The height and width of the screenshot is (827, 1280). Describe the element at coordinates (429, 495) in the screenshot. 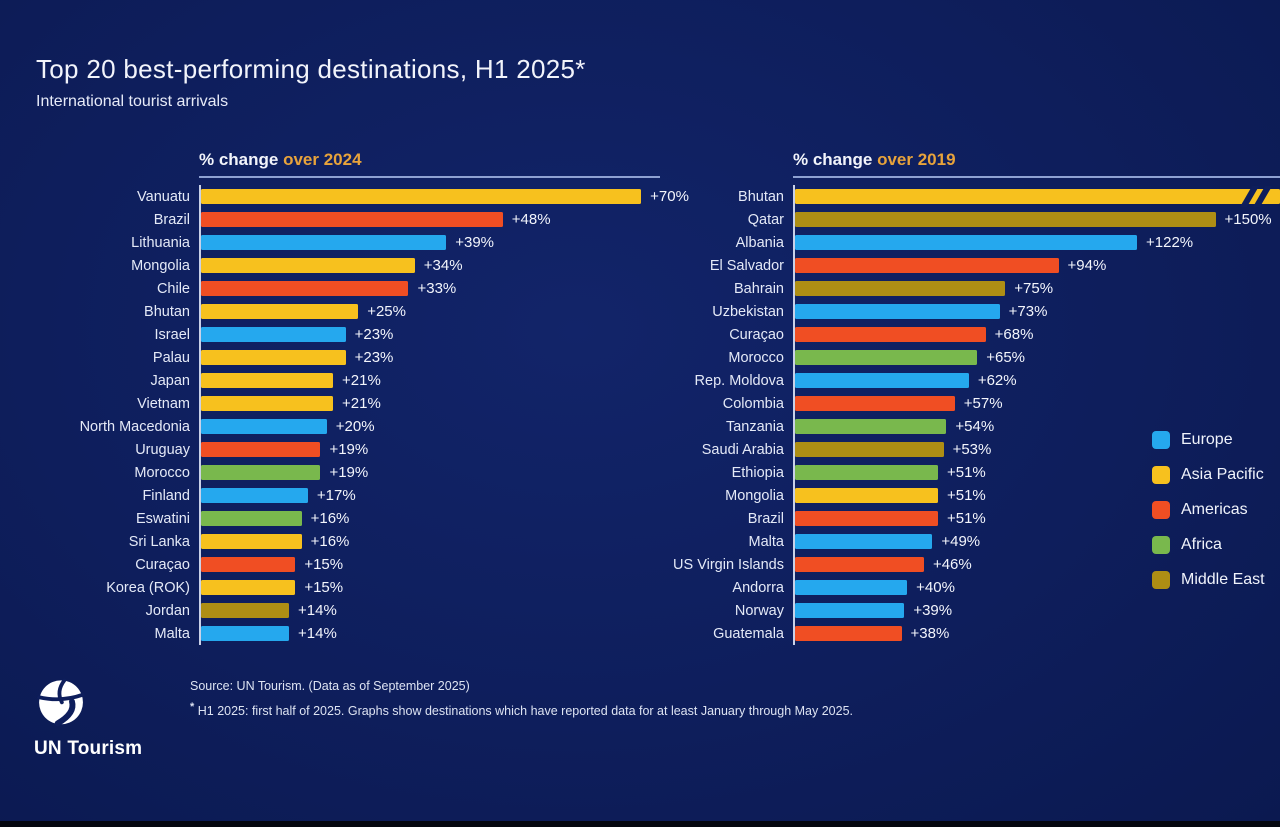

I see `bar-track: +17%` at that location.